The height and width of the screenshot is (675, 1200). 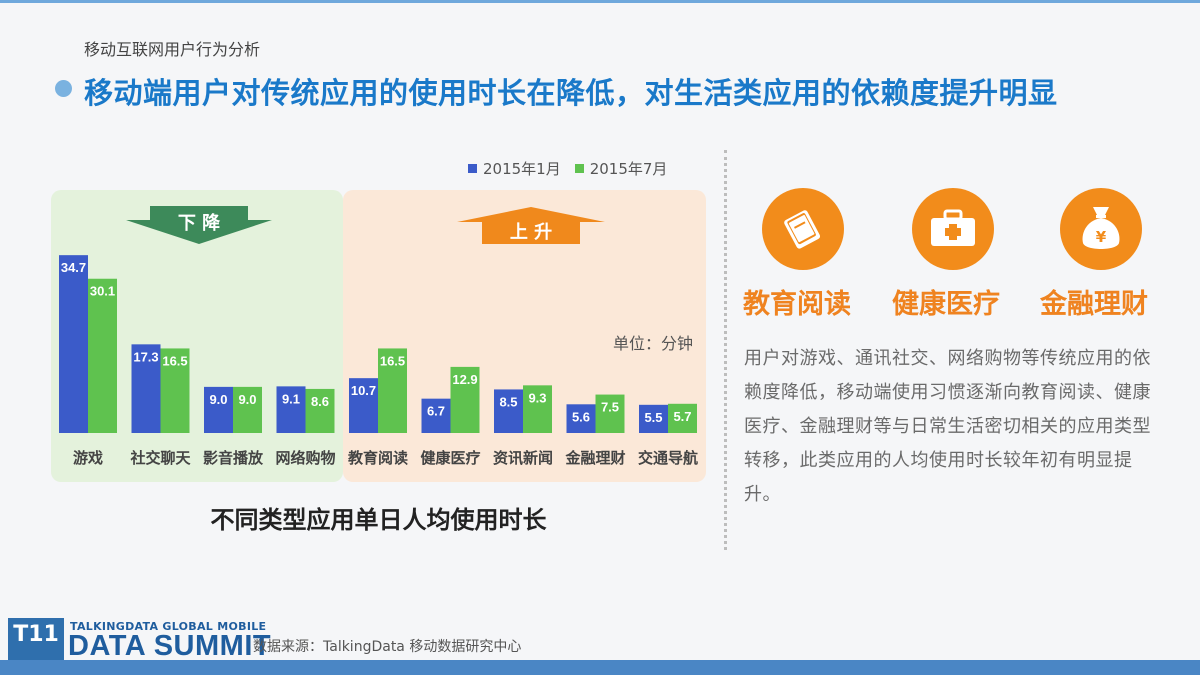 What do you see at coordinates (36, 641) in the screenshot?
I see `logo-badge: T11` at bounding box center [36, 641].